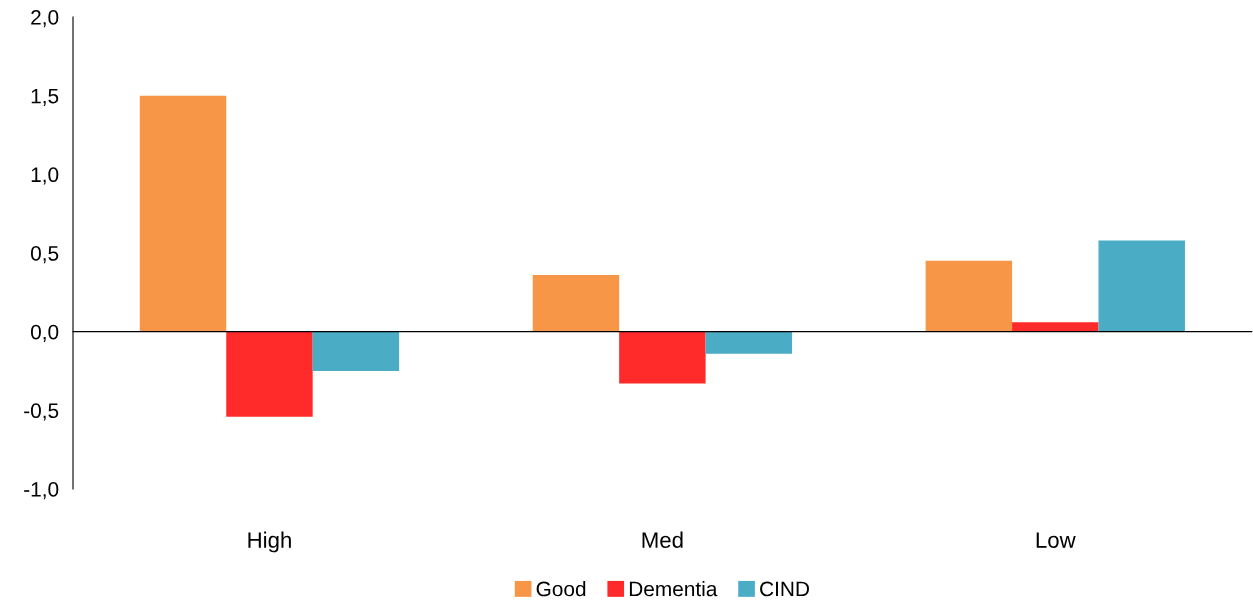 The width and height of the screenshot is (1253, 601). What do you see at coordinates (673, 589) in the screenshot?
I see `legend-label: Dementia` at bounding box center [673, 589].